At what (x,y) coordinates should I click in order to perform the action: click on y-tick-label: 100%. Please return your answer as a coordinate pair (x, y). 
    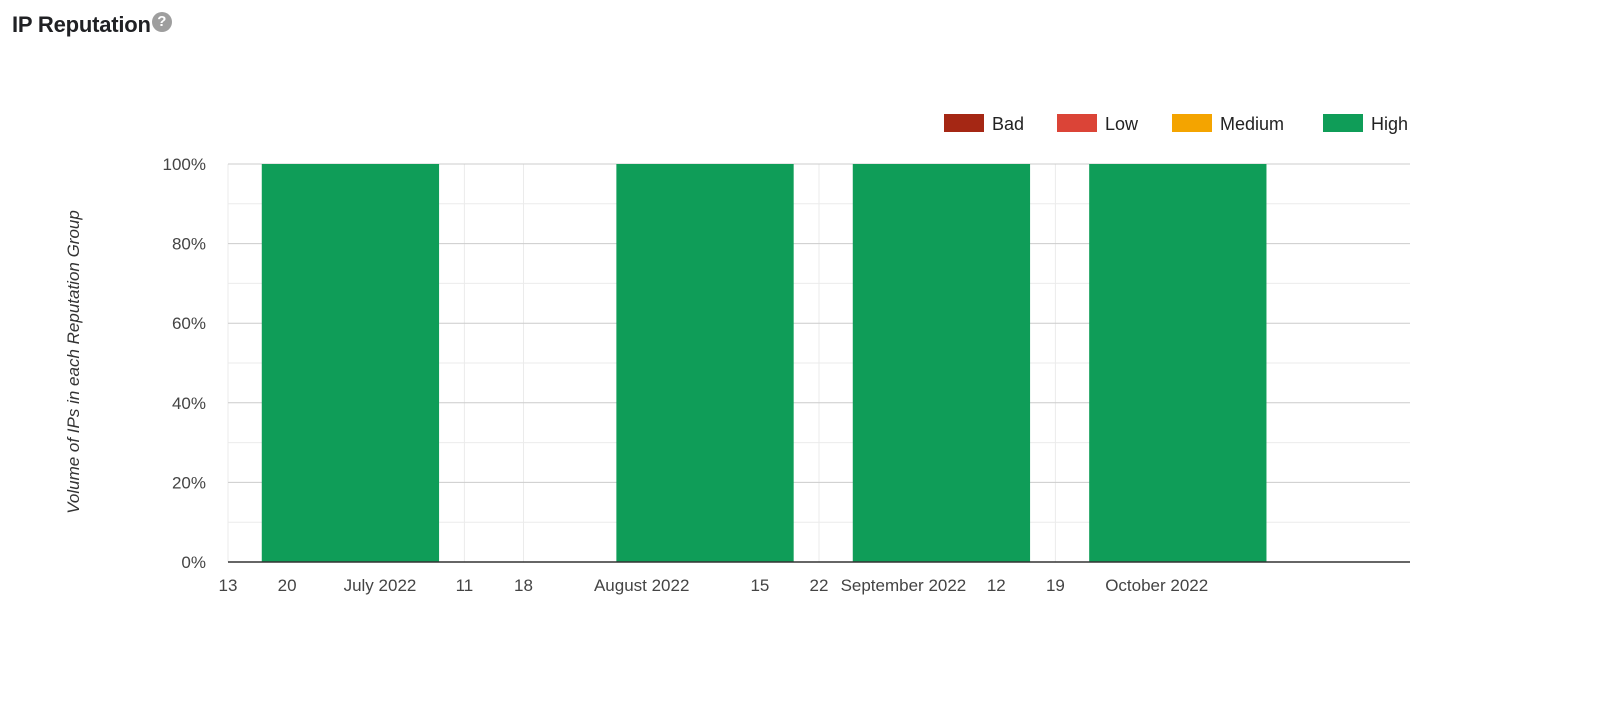
    Looking at the image, I should click on (184, 164).